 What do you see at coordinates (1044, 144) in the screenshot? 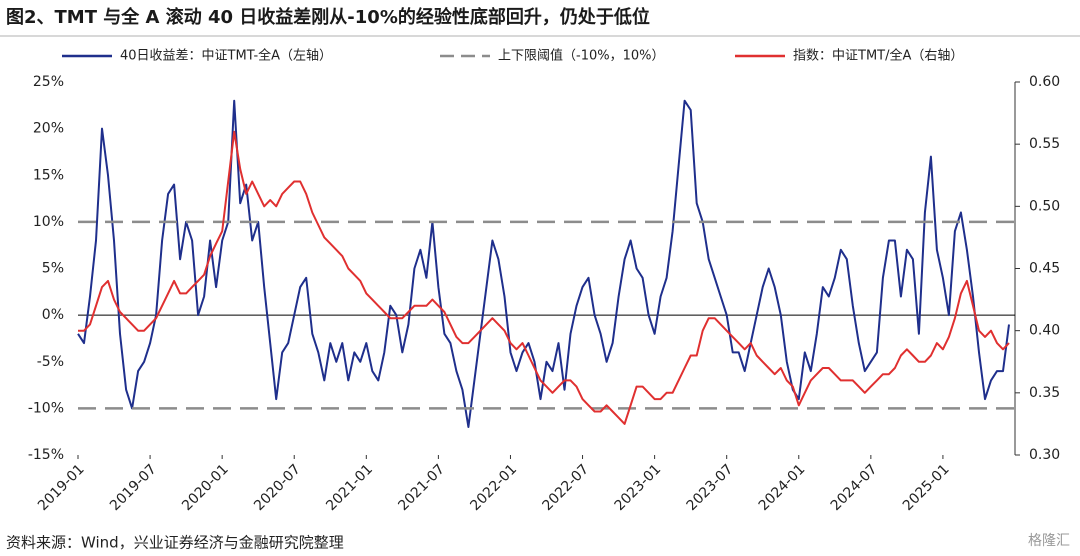
I see `y2-tick-label: 0.55` at bounding box center [1044, 144].